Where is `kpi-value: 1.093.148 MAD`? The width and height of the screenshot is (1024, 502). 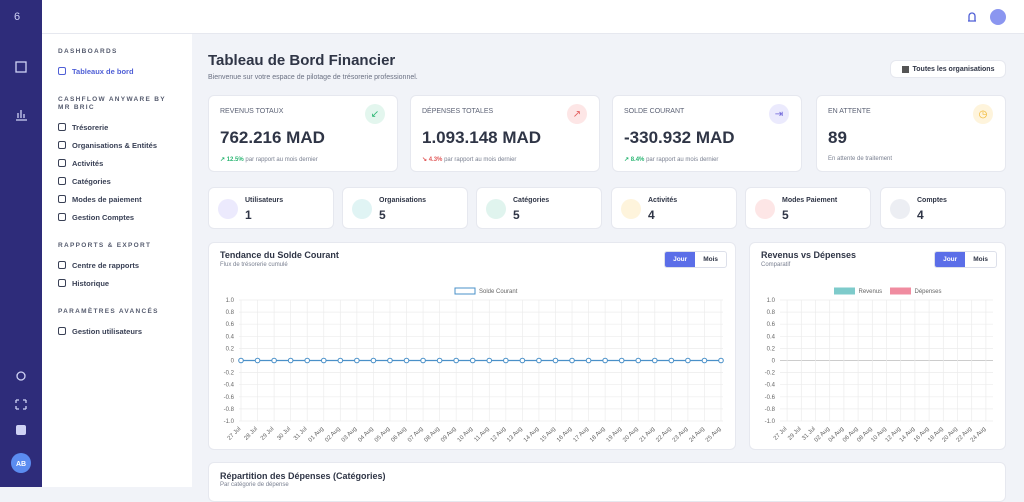
kpi-value: 1.093.148 MAD is located at coordinates (482, 137).